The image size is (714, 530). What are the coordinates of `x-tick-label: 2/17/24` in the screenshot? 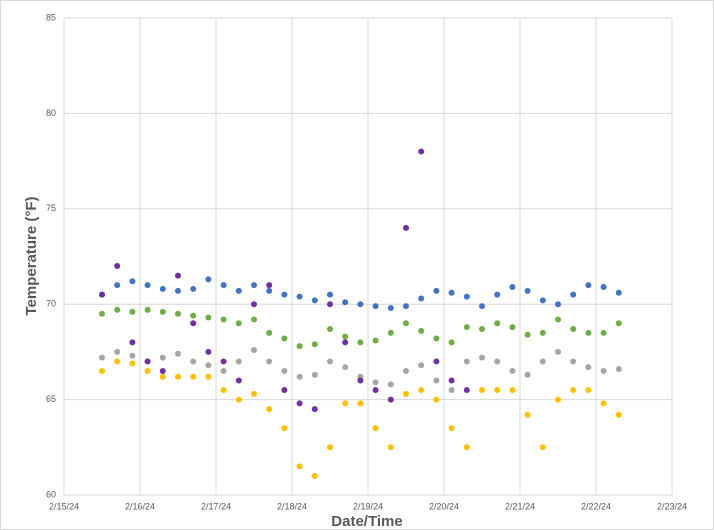 It's located at (216, 506).